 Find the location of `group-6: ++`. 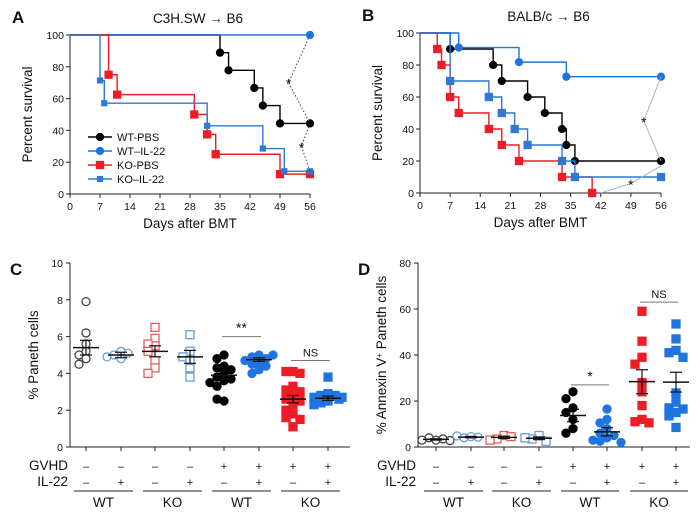

group-6: ++ is located at coordinates (259, 419).